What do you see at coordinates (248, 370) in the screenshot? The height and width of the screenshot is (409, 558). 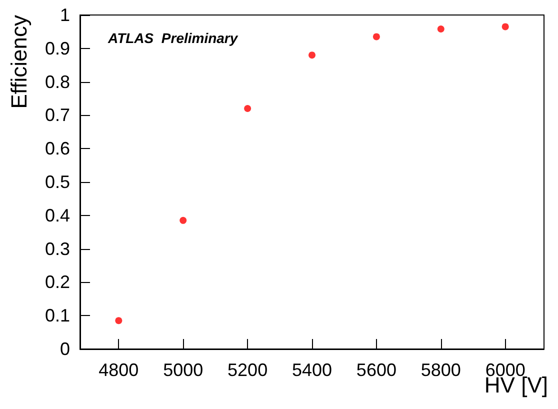 I see `x-tick-label: 5200` at bounding box center [248, 370].